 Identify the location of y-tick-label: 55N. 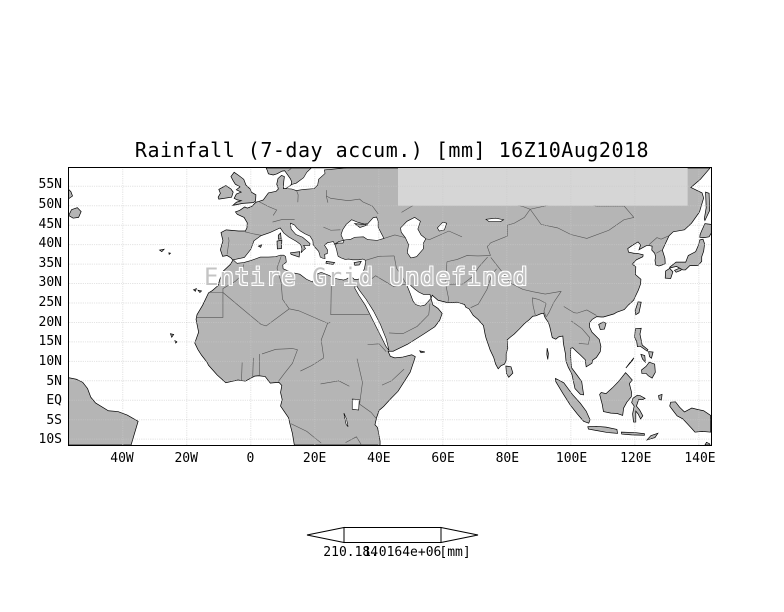
(50, 185).